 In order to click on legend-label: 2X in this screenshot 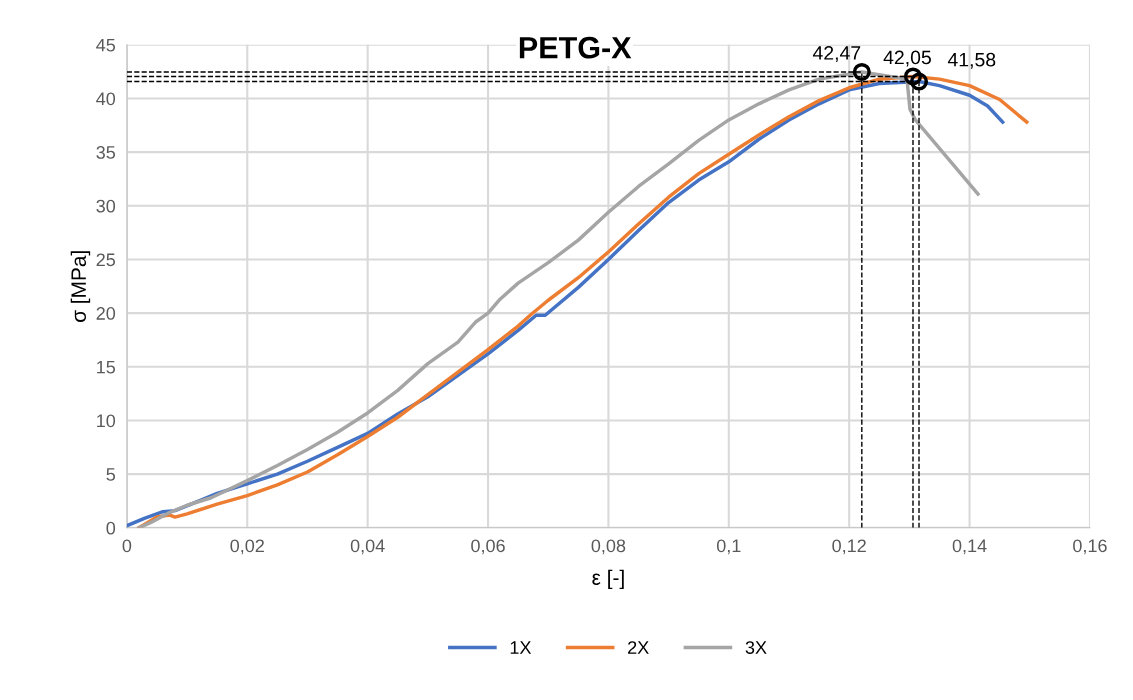, I will do `click(638, 647)`.